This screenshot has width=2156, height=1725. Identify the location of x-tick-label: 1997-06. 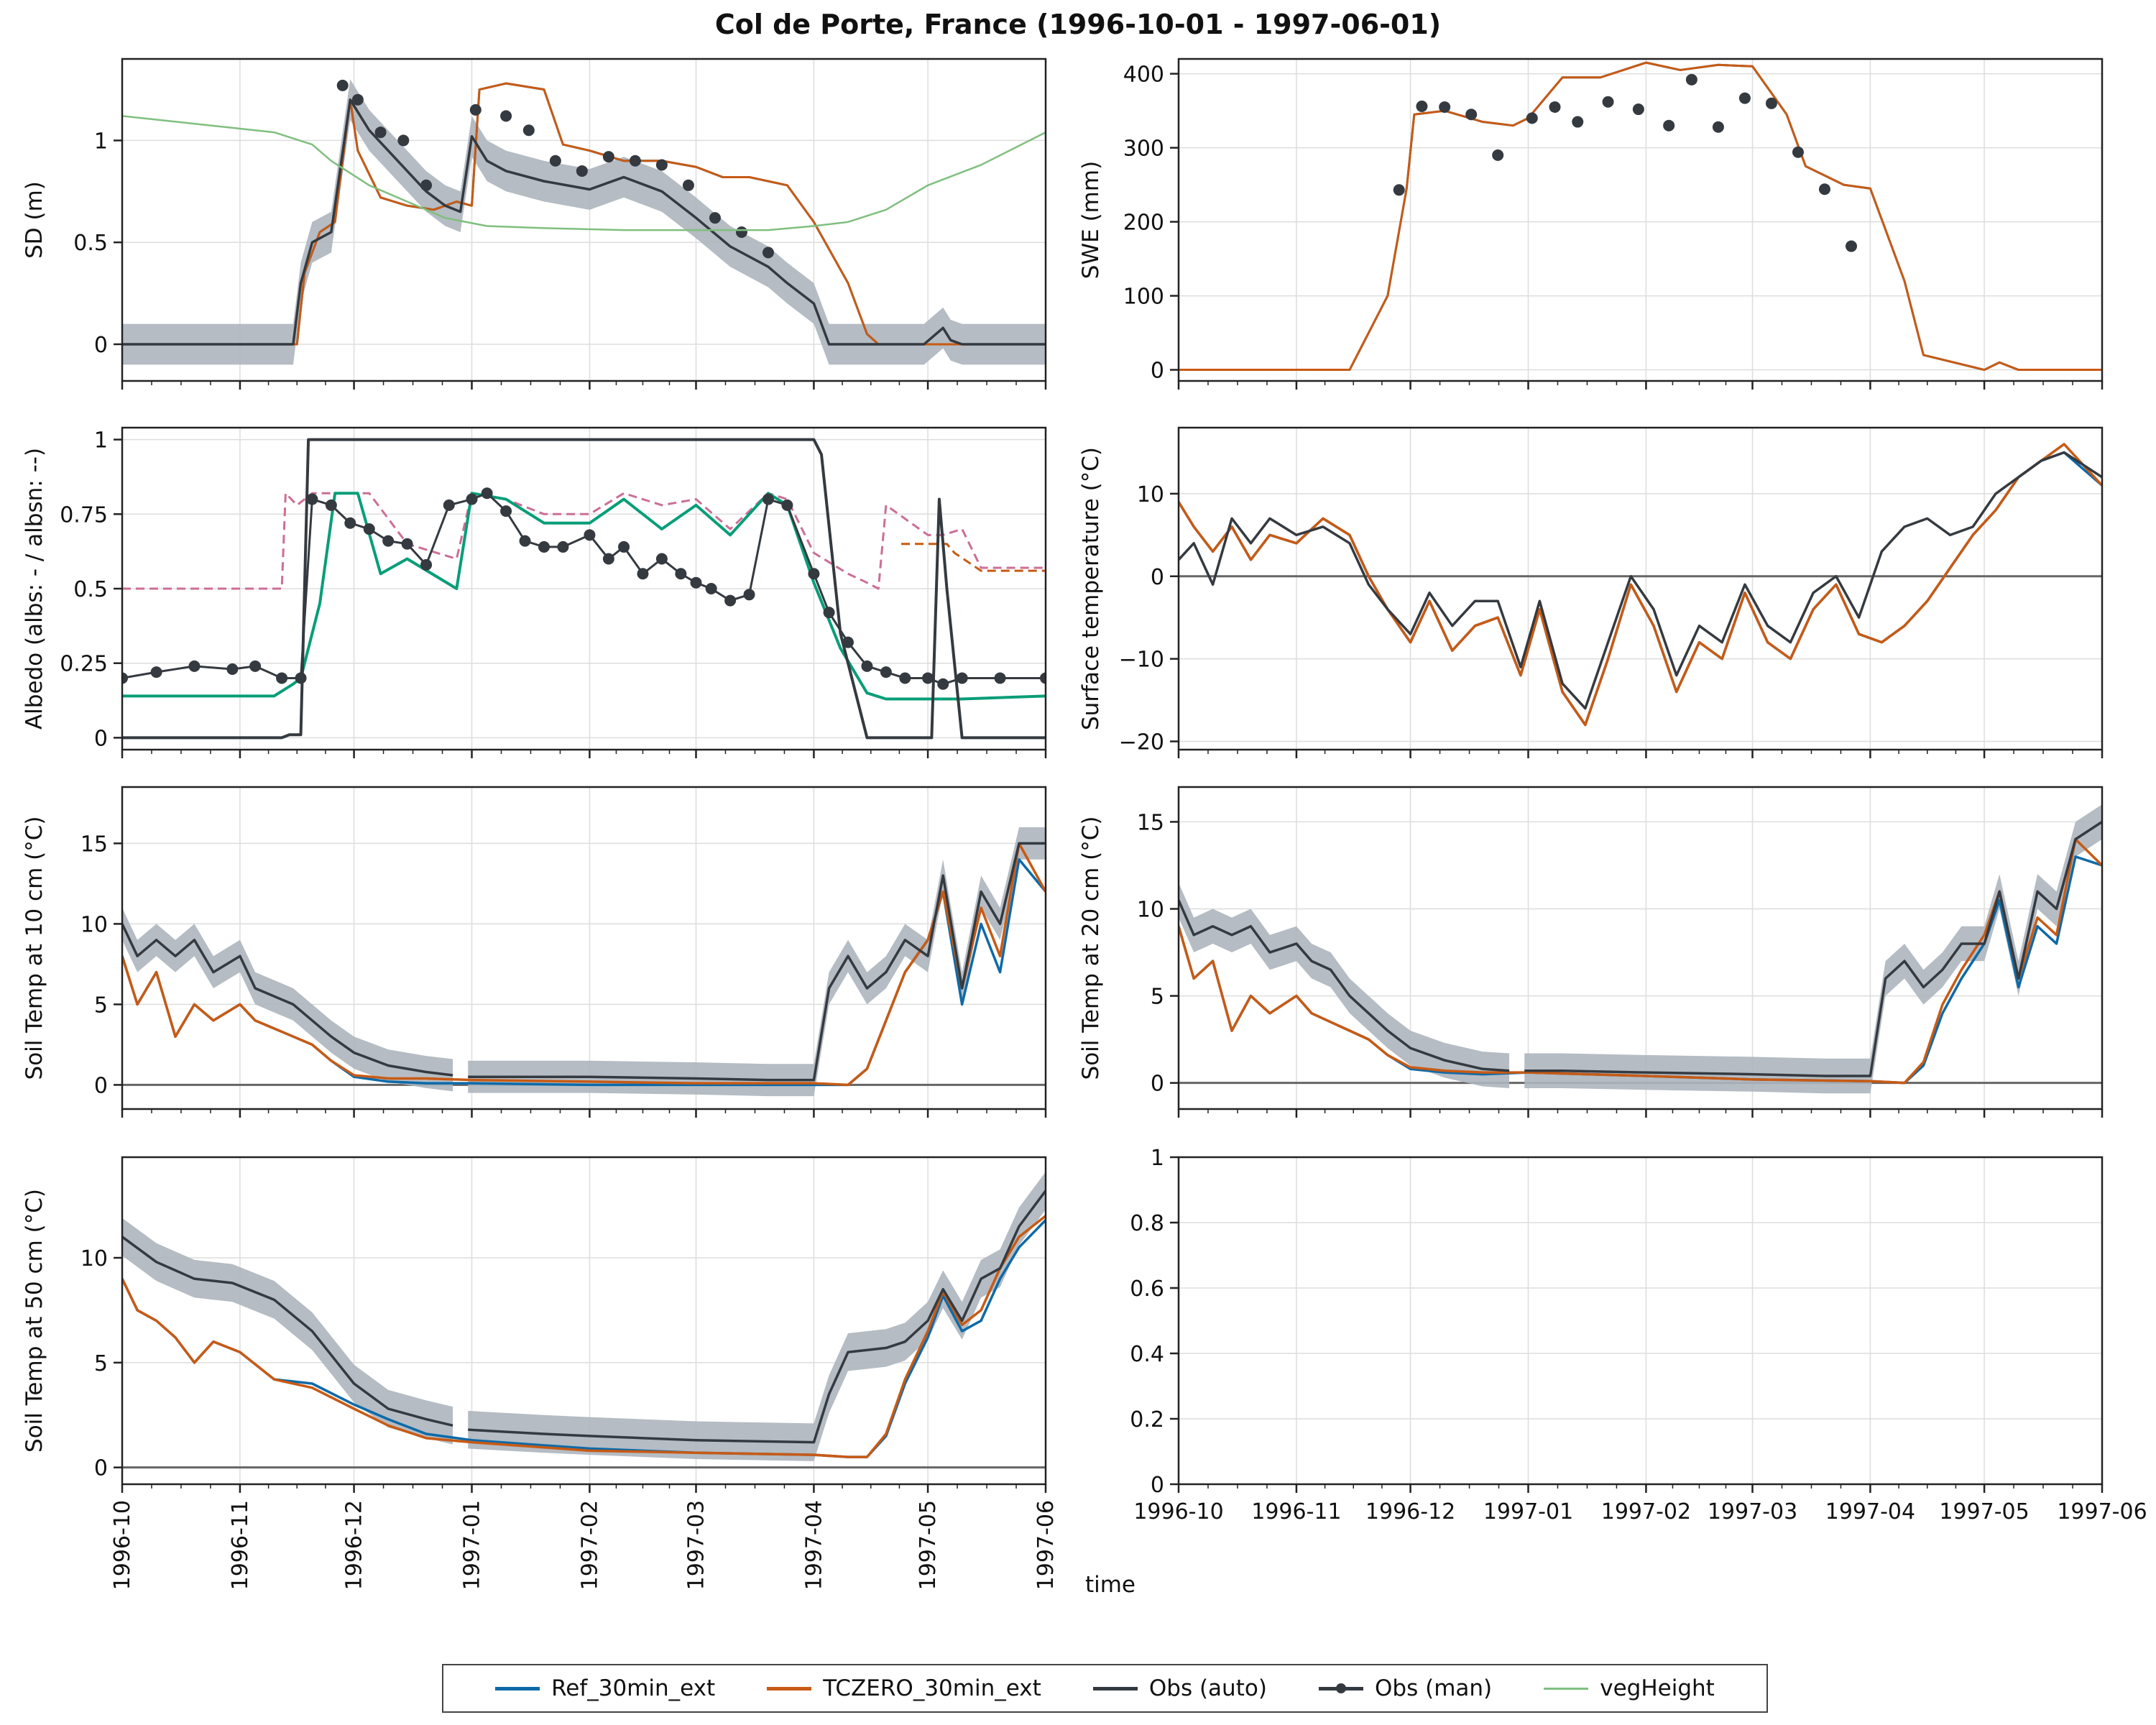
(1046, 1545).